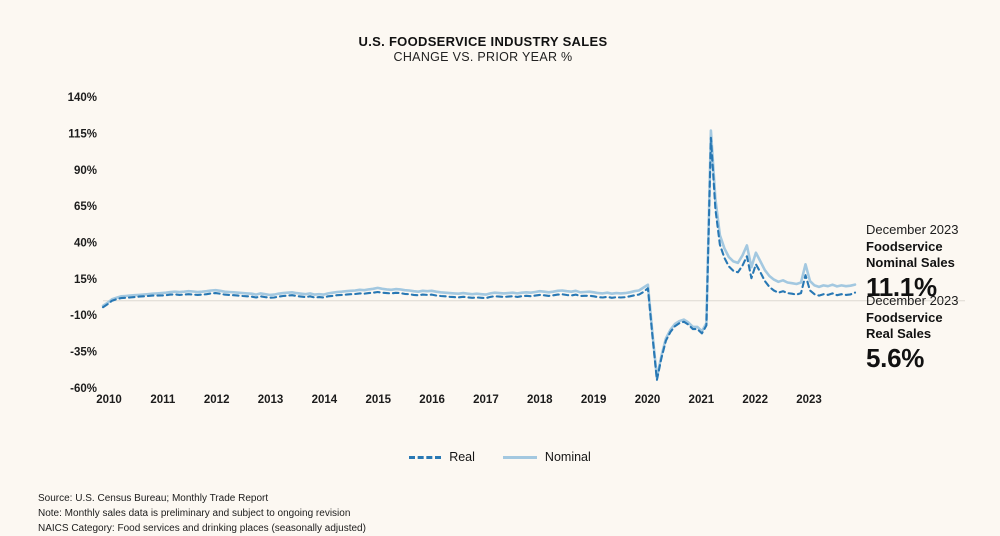  Describe the element at coordinates (85, 244) in the screenshot. I see `y-axis-tick-label: 40%` at that location.